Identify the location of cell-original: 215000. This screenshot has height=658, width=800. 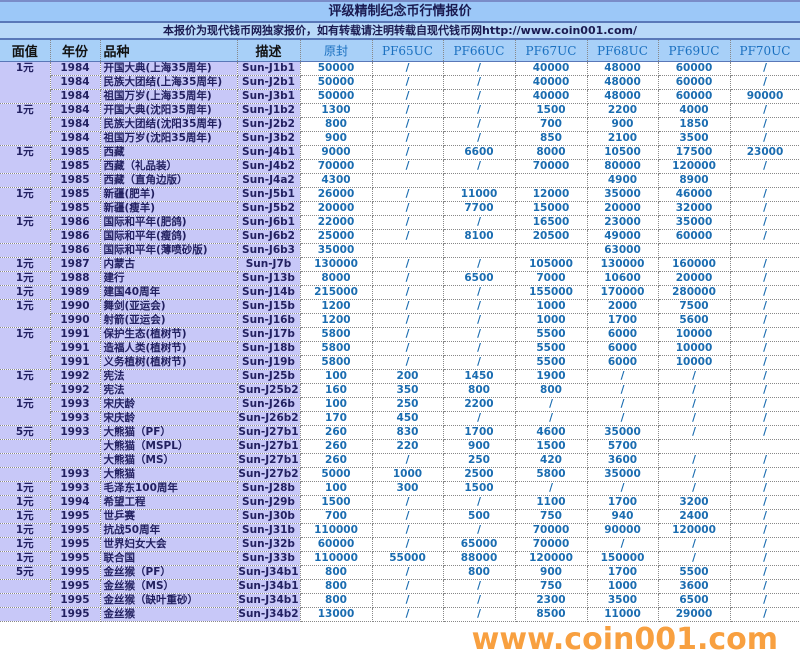
(336, 292).